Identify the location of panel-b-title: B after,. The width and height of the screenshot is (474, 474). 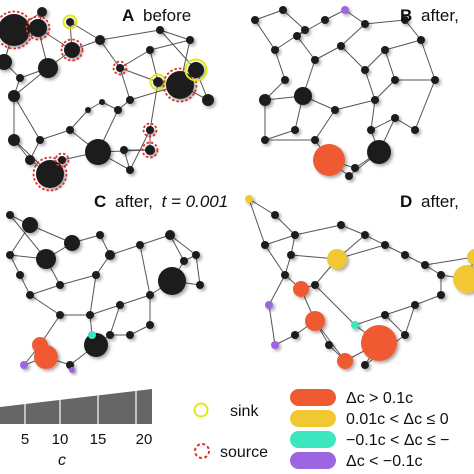
(429, 15).